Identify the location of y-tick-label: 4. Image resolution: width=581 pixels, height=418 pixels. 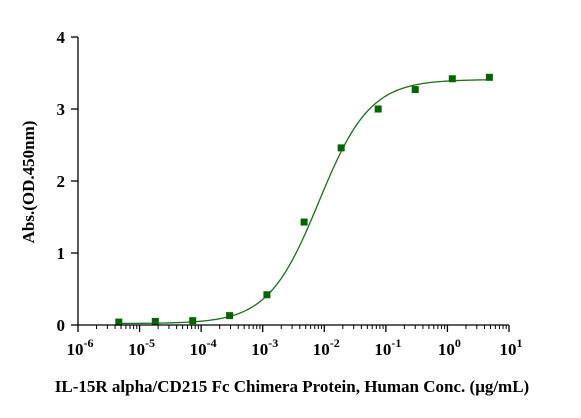
(61, 37).